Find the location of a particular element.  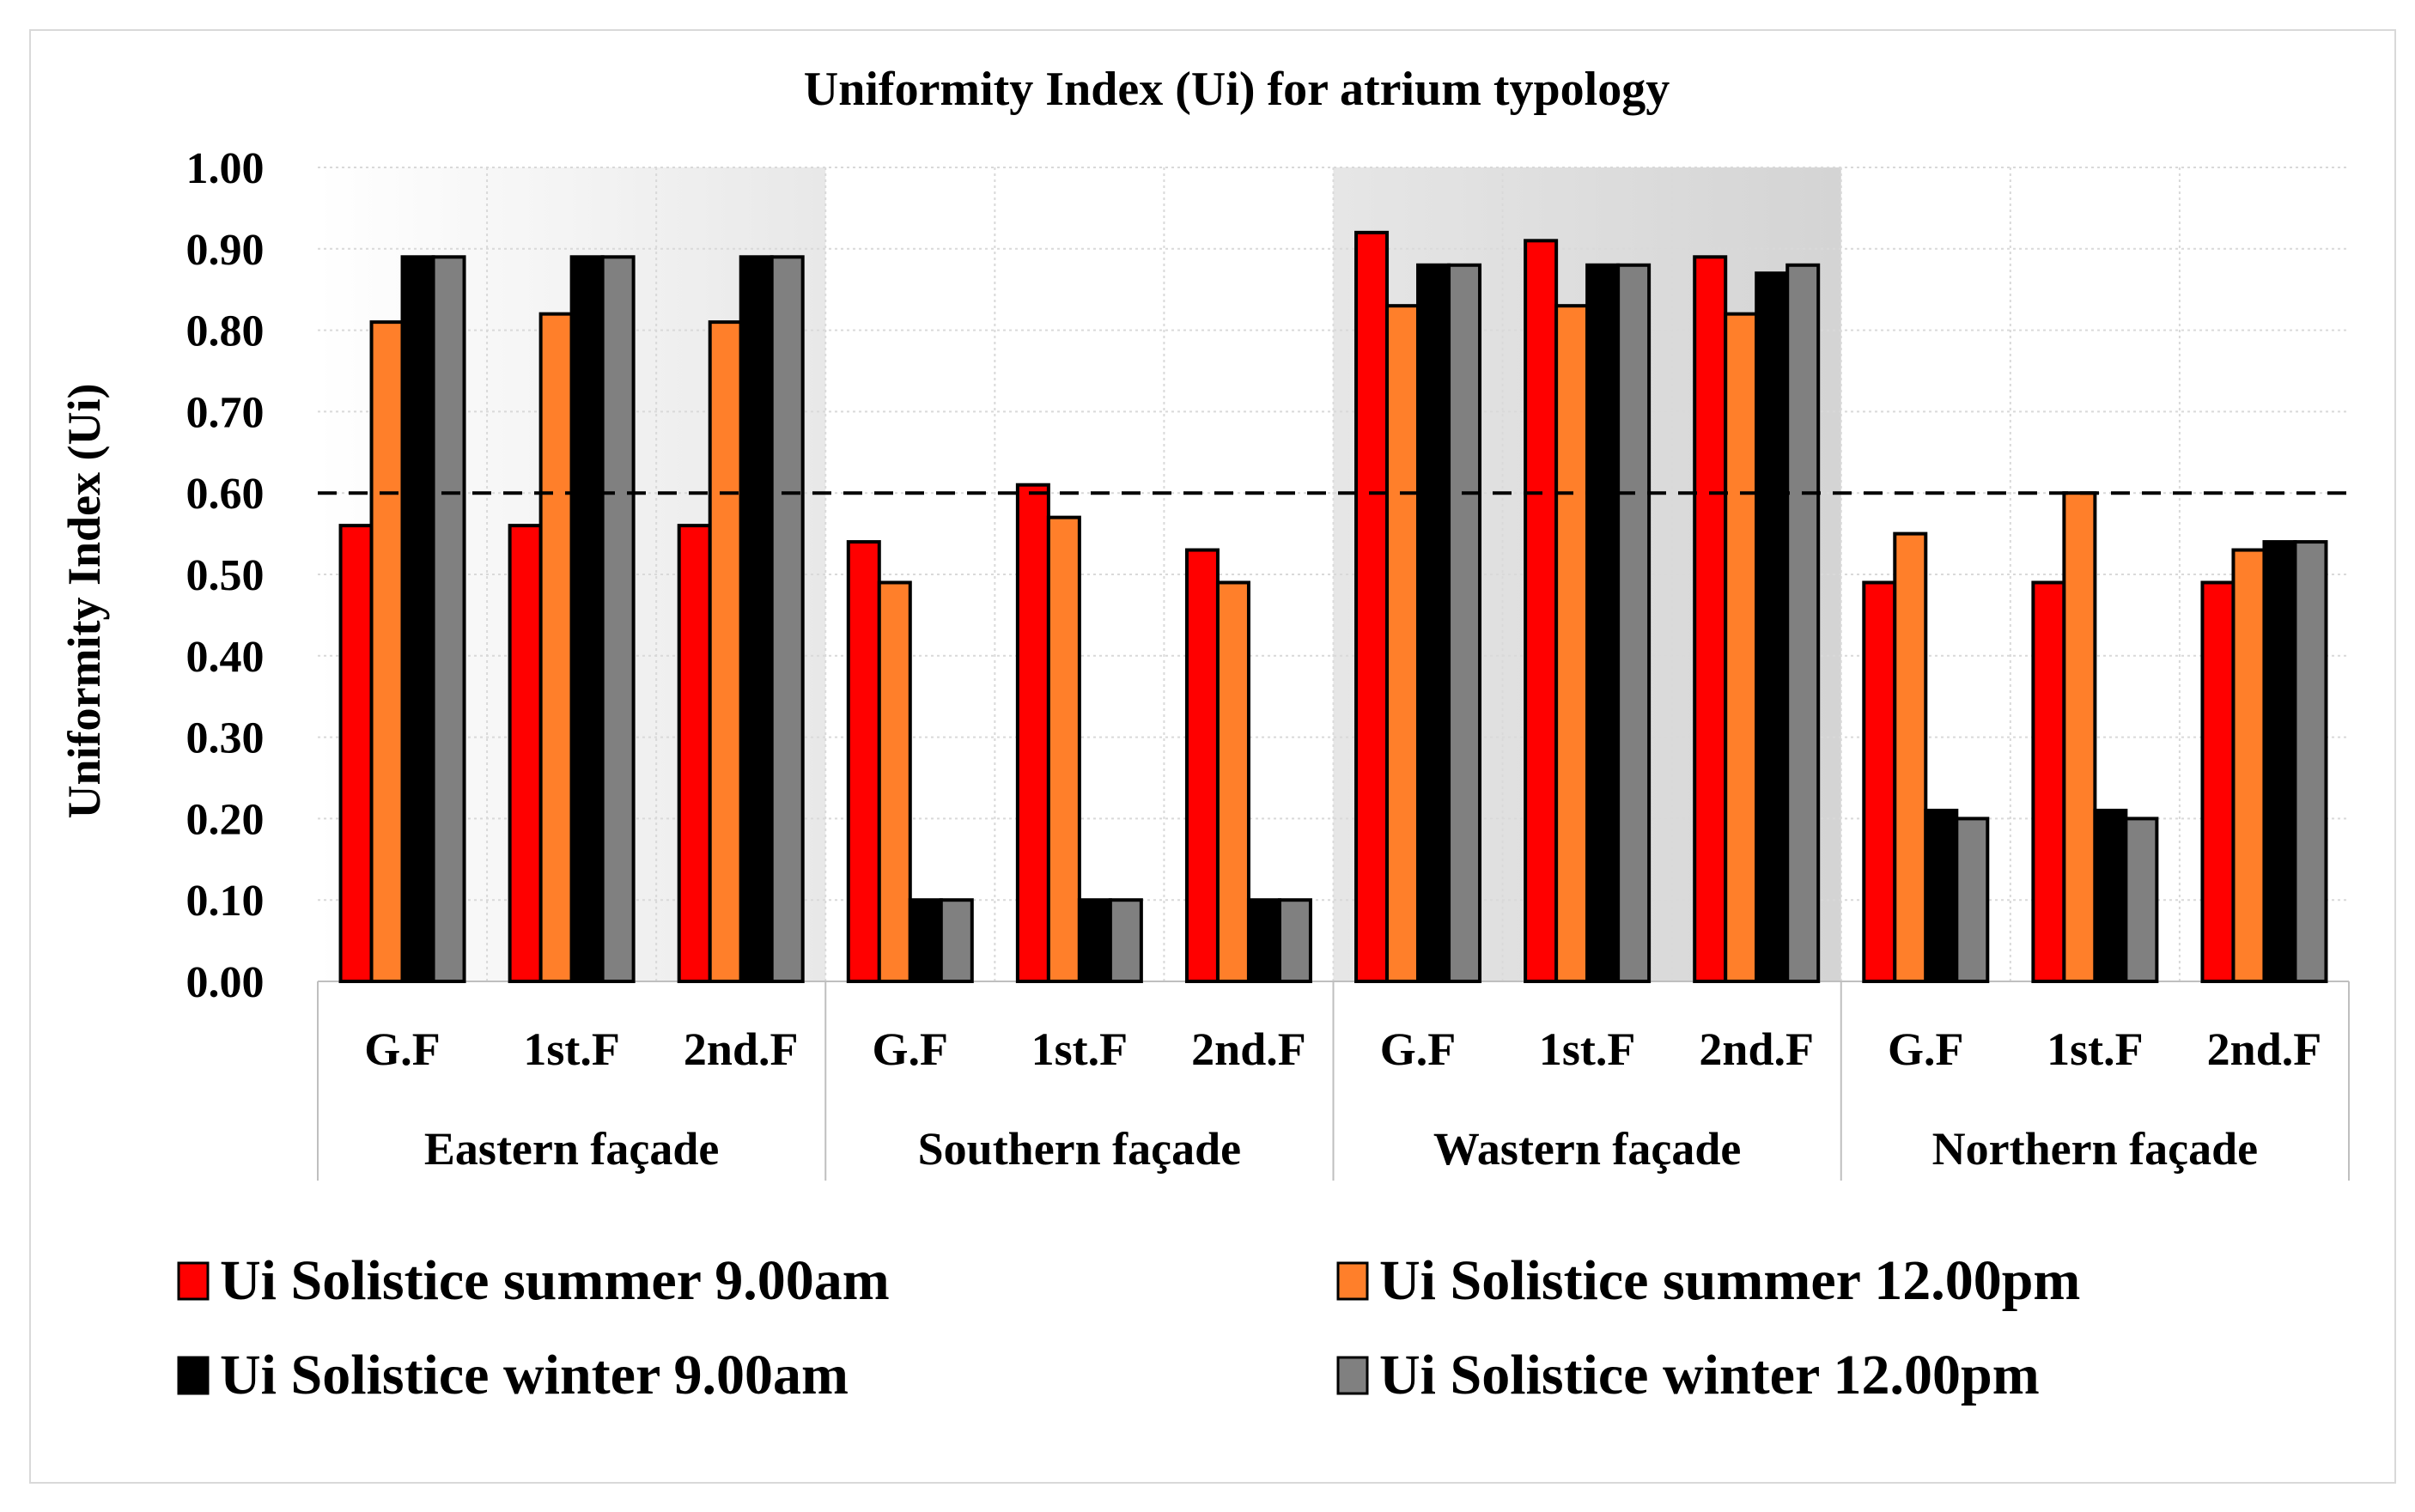

y-tick-label: 0.40 is located at coordinates (225, 657).